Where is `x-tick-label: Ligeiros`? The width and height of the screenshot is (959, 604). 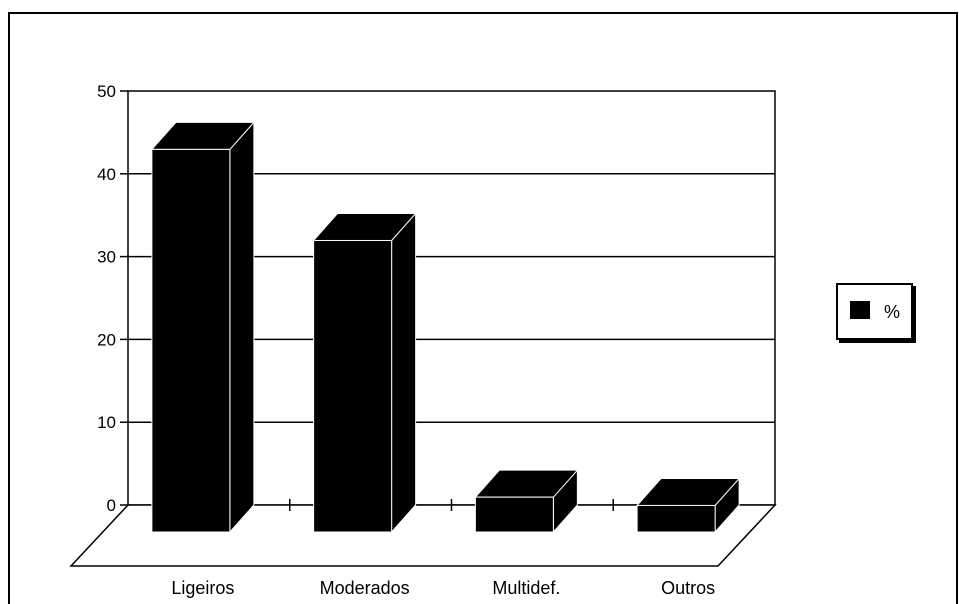
x-tick-label: Ligeiros is located at coordinates (202, 588).